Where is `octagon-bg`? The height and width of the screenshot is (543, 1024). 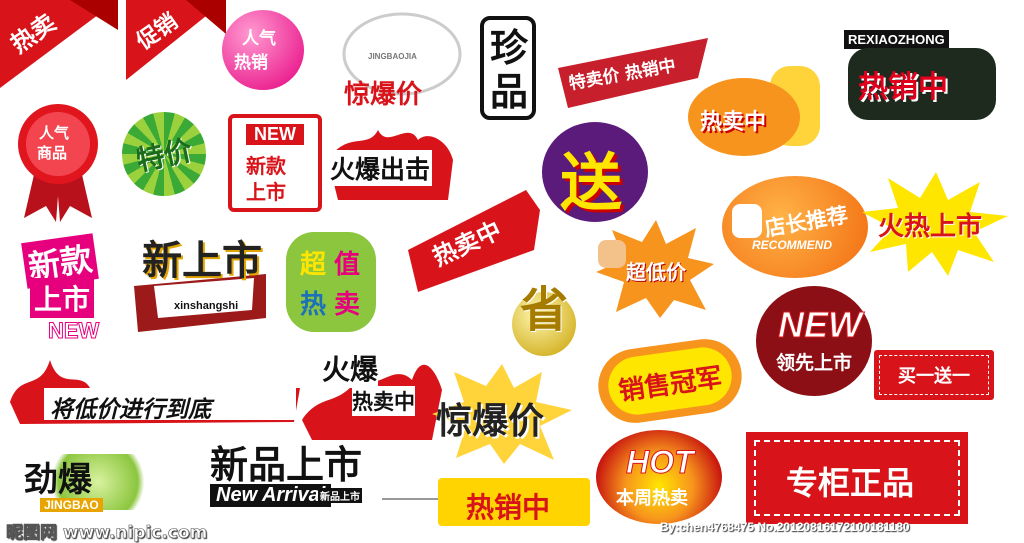 octagon-bg is located at coordinates (331, 282).